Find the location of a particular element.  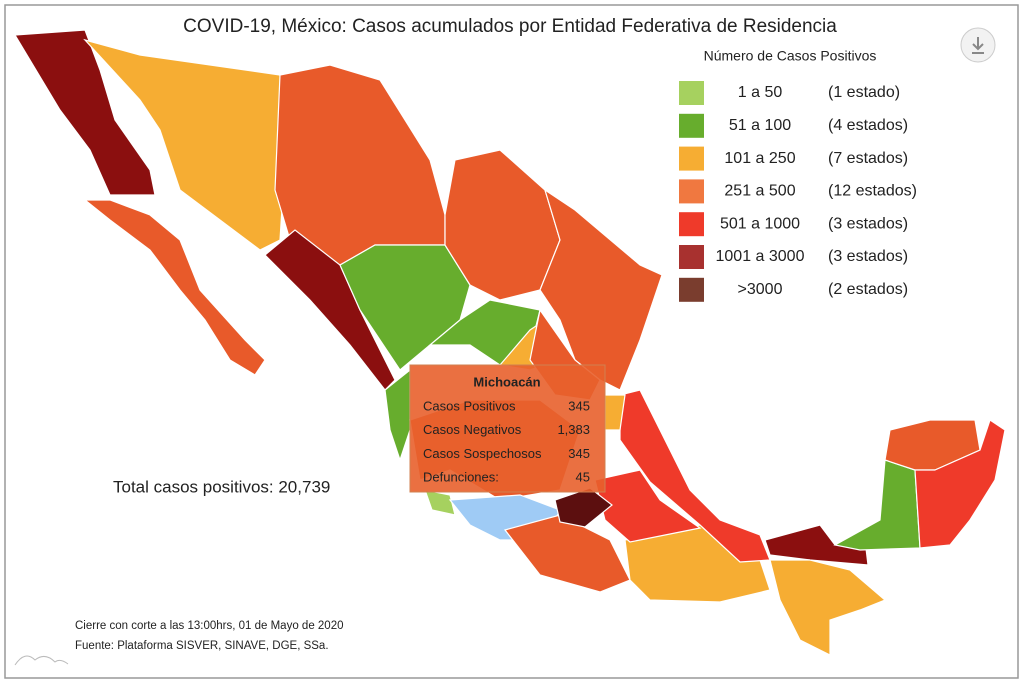

tooltip-label: Casos Positivos is located at coordinates (469, 405).